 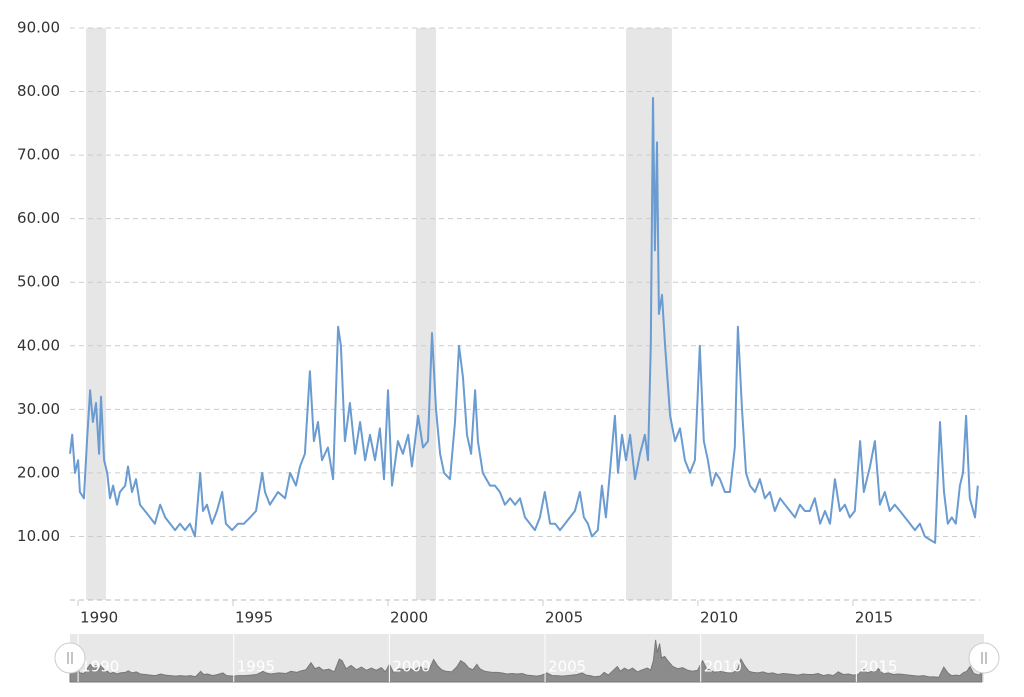 I want to click on x-tick-label: 2015, so click(x=874, y=618).